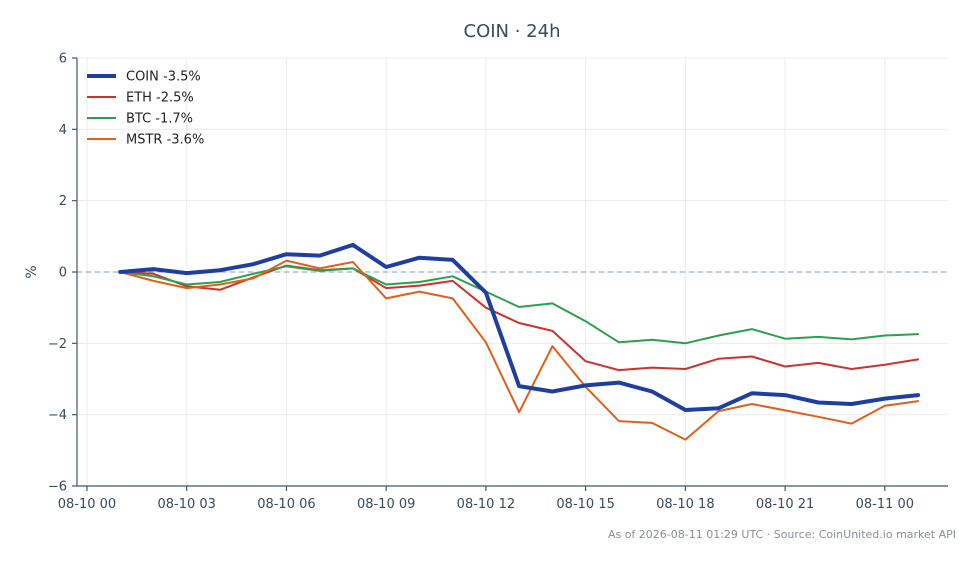 The height and width of the screenshot is (564, 980). What do you see at coordinates (87, 504) in the screenshot?
I see `x-tick-label: 08-10 00` at bounding box center [87, 504].